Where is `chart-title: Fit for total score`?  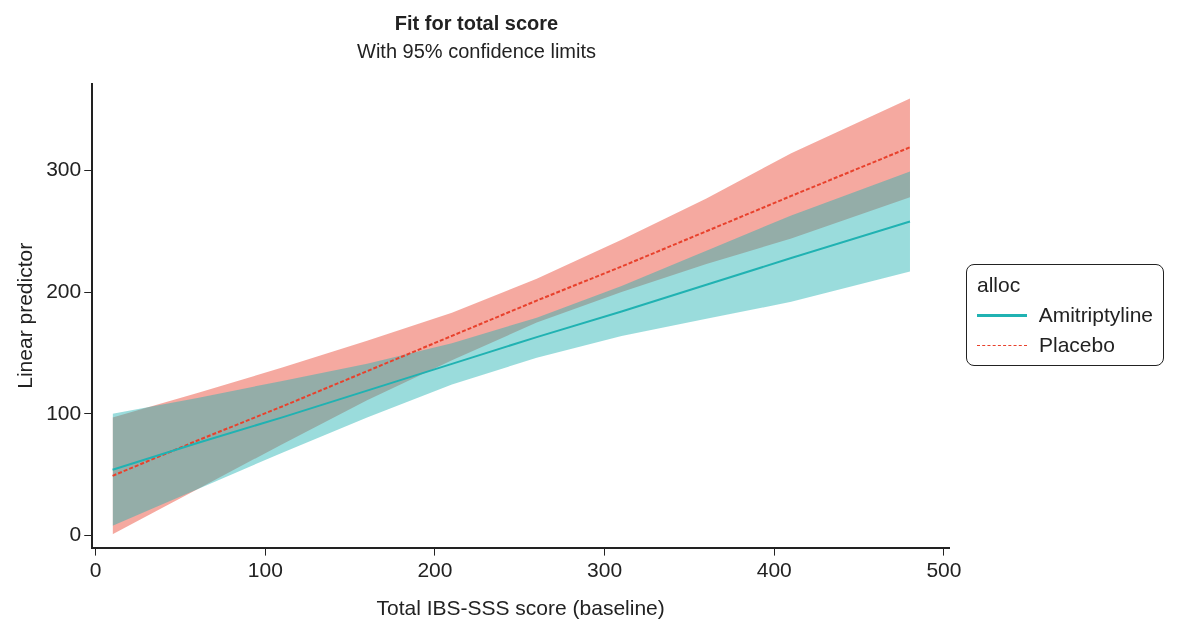 chart-title: Fit for total score is located at coordinates (476, 22).